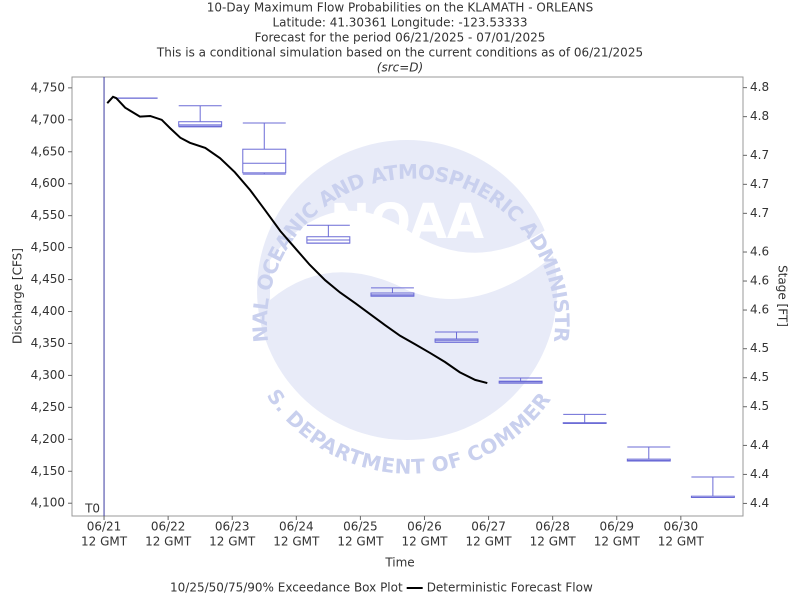  Describe the element at coordinates (232, 527) in the screenshot. I see `x-tick-label: 06/23` at that location.